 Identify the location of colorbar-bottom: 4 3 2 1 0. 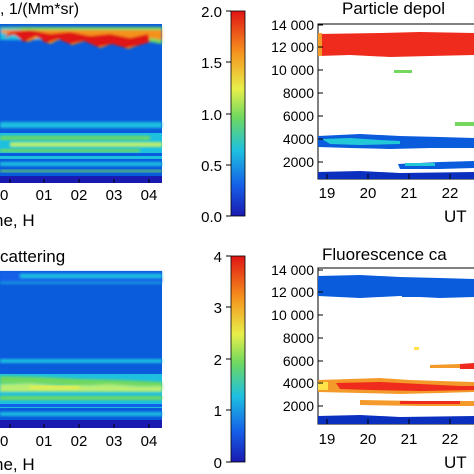
(230, 360).